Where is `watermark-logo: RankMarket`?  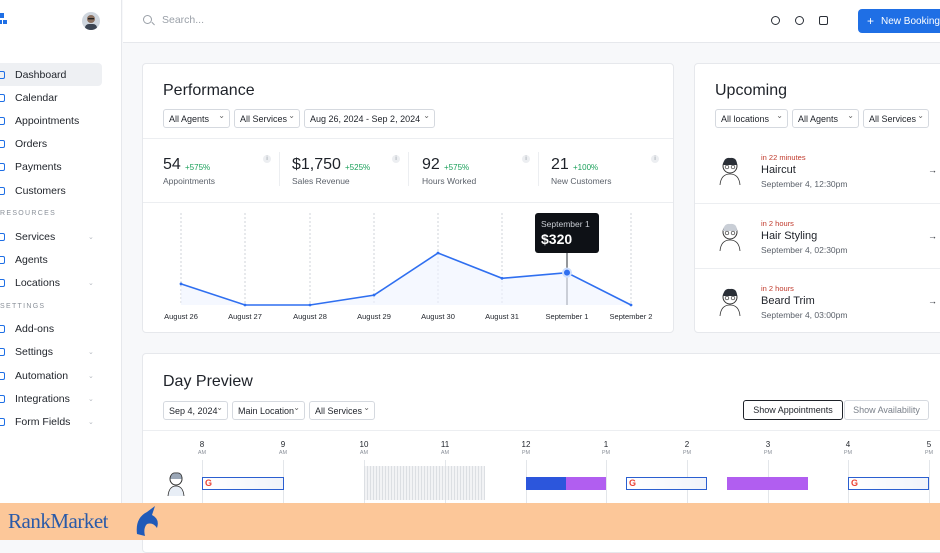
watermark-logo: RankMarket is located at coordinates (58, 521).